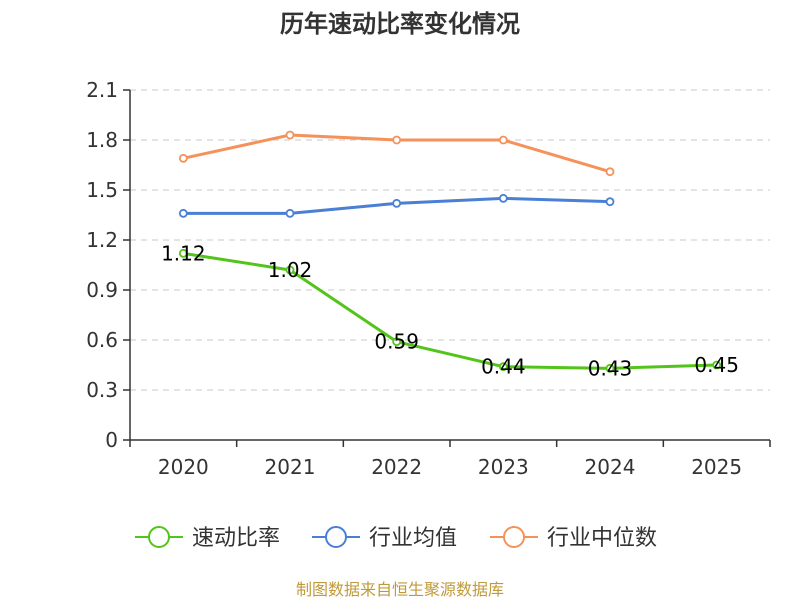 This screenshot has height=600, width=800. I want to click on y-tick-label: 0, so click(111, 440).